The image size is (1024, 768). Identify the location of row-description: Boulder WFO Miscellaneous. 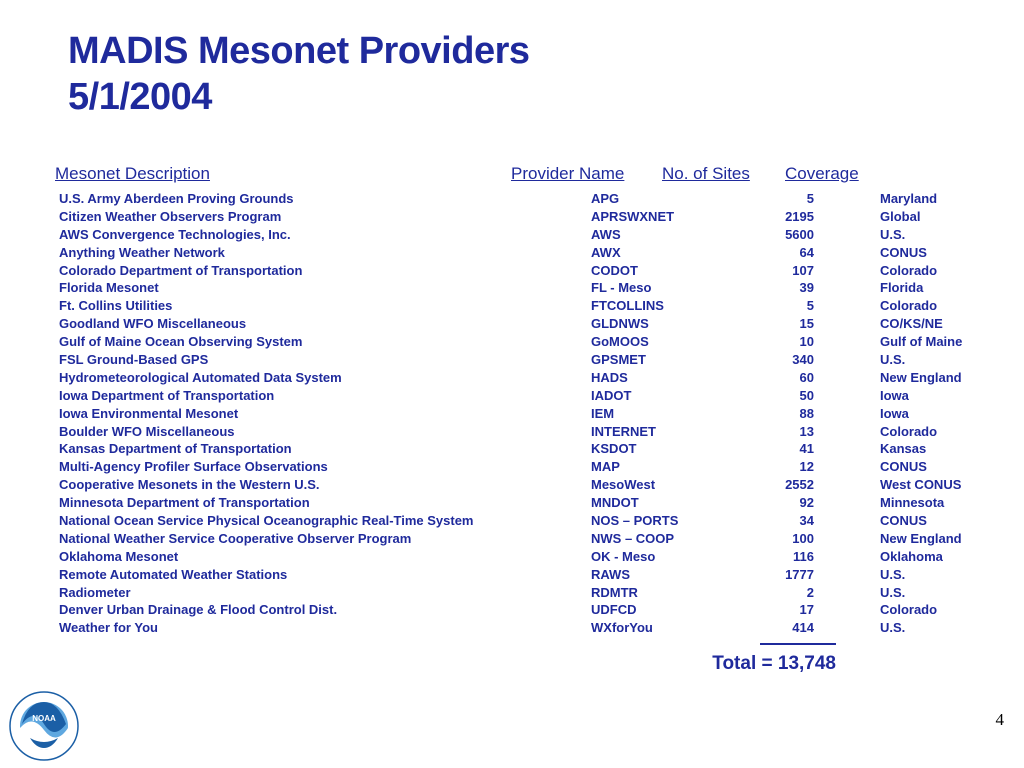
(147, 431).